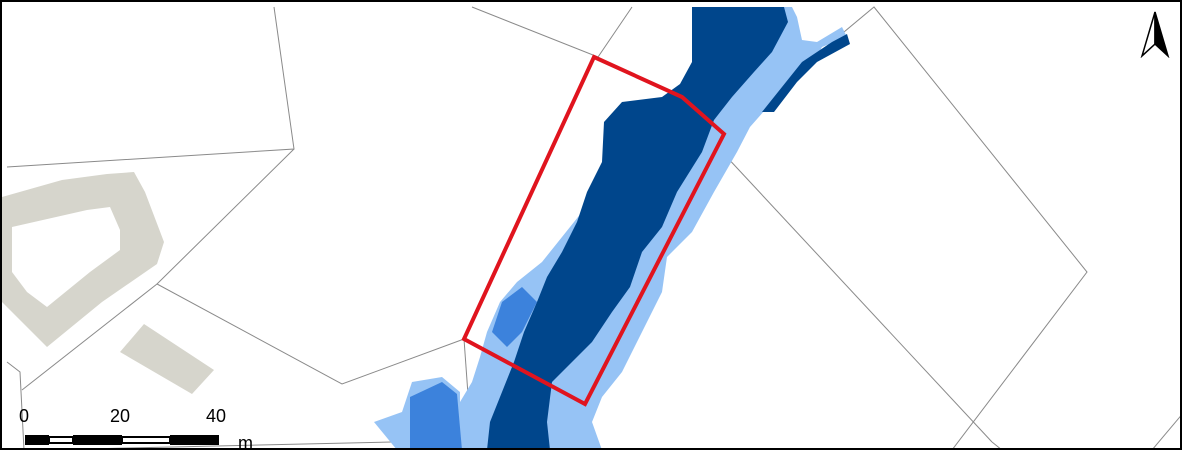 The image size is (1182, 450). Describe the element at coordinates (1155, 34) in the screenshot. I see `north-arrow-icon` at that location.